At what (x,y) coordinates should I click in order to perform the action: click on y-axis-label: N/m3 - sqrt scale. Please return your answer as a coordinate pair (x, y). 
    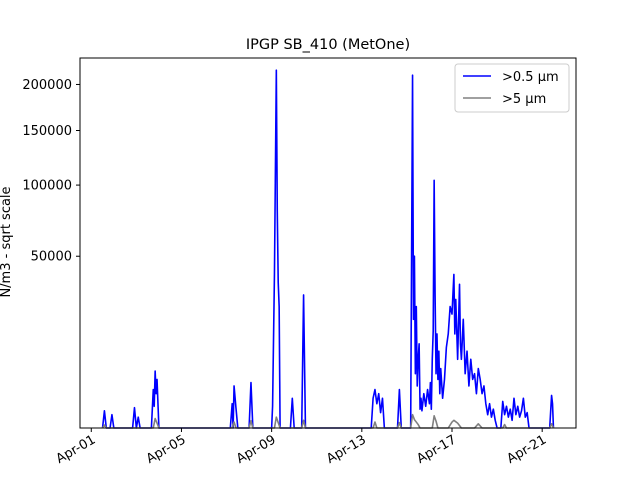
    Looking at the image, I should click on (7, 241).